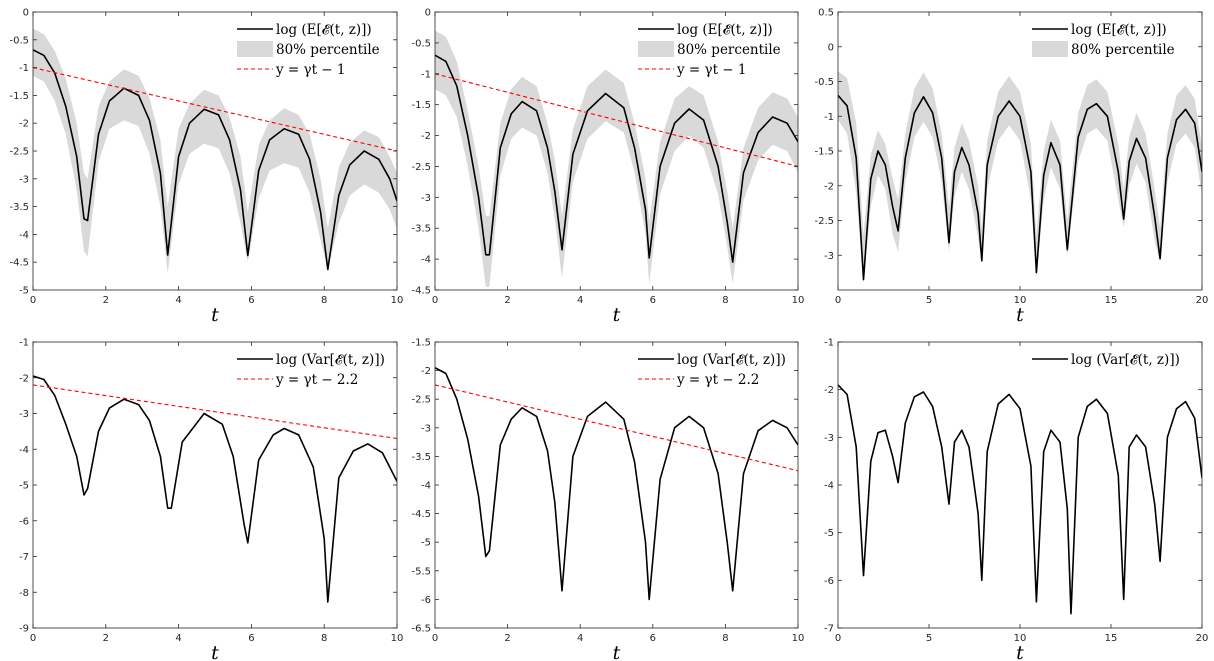 This screenshot has width=1214, height=661. I want to click on trend-line, so click(215, 412).